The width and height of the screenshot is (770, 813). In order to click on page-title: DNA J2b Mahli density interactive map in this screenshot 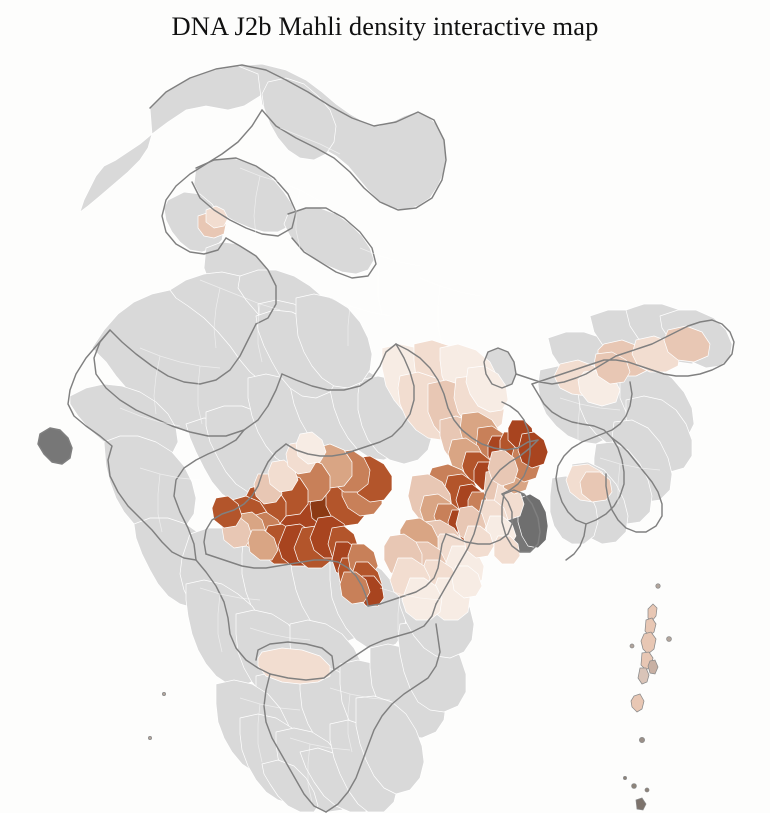, I will do `click(385, 26)`.